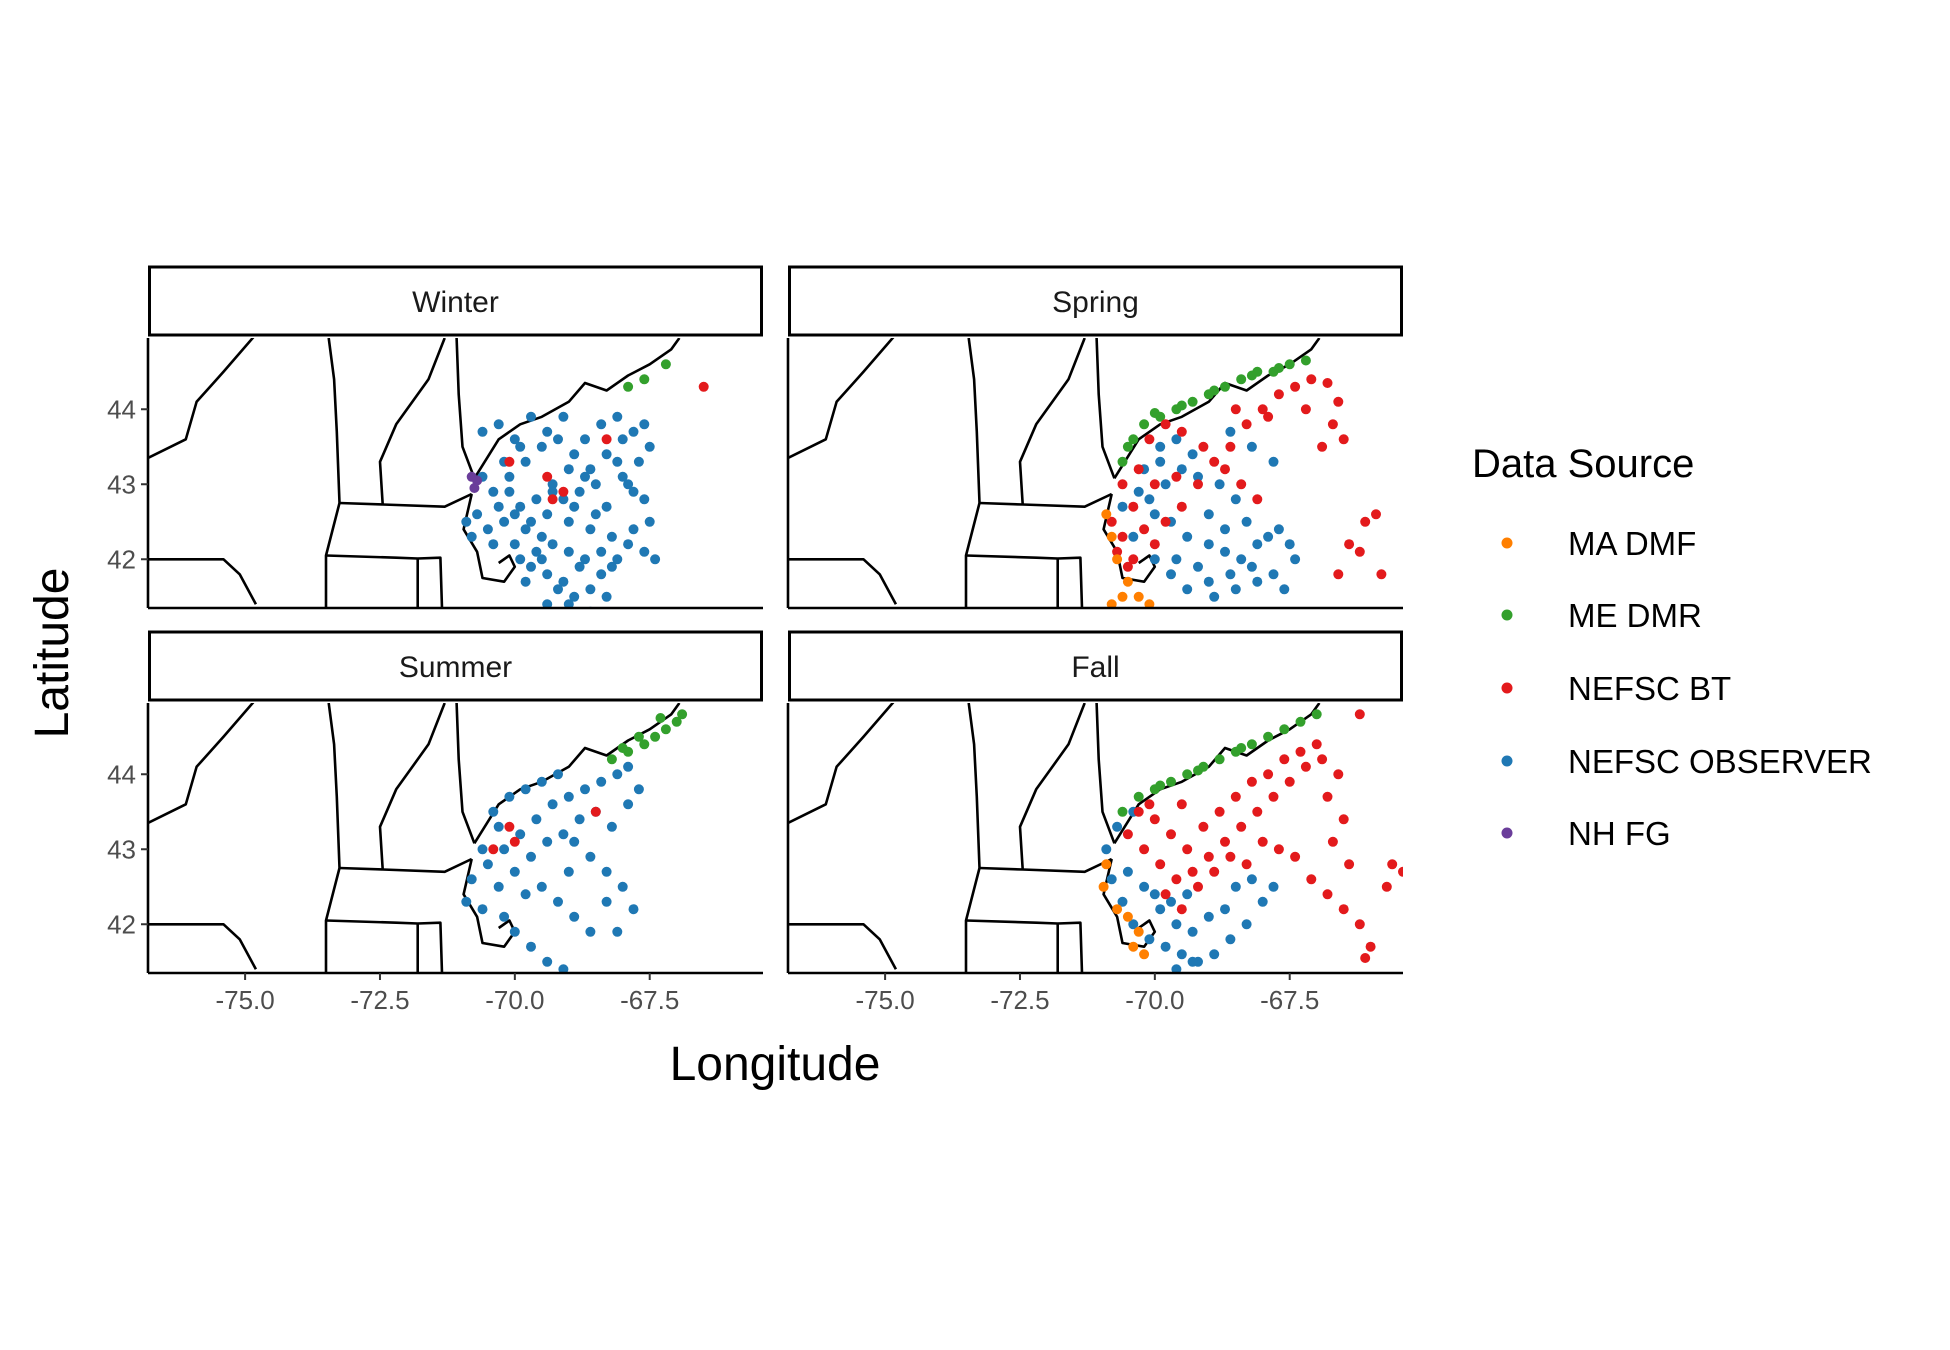 This screenshot has height=1350, width=1950. What do you see at coordinates (1635, 615) in the screenshot?
I see `legend-label: ME DMR` at bounding box center [1635, 615].